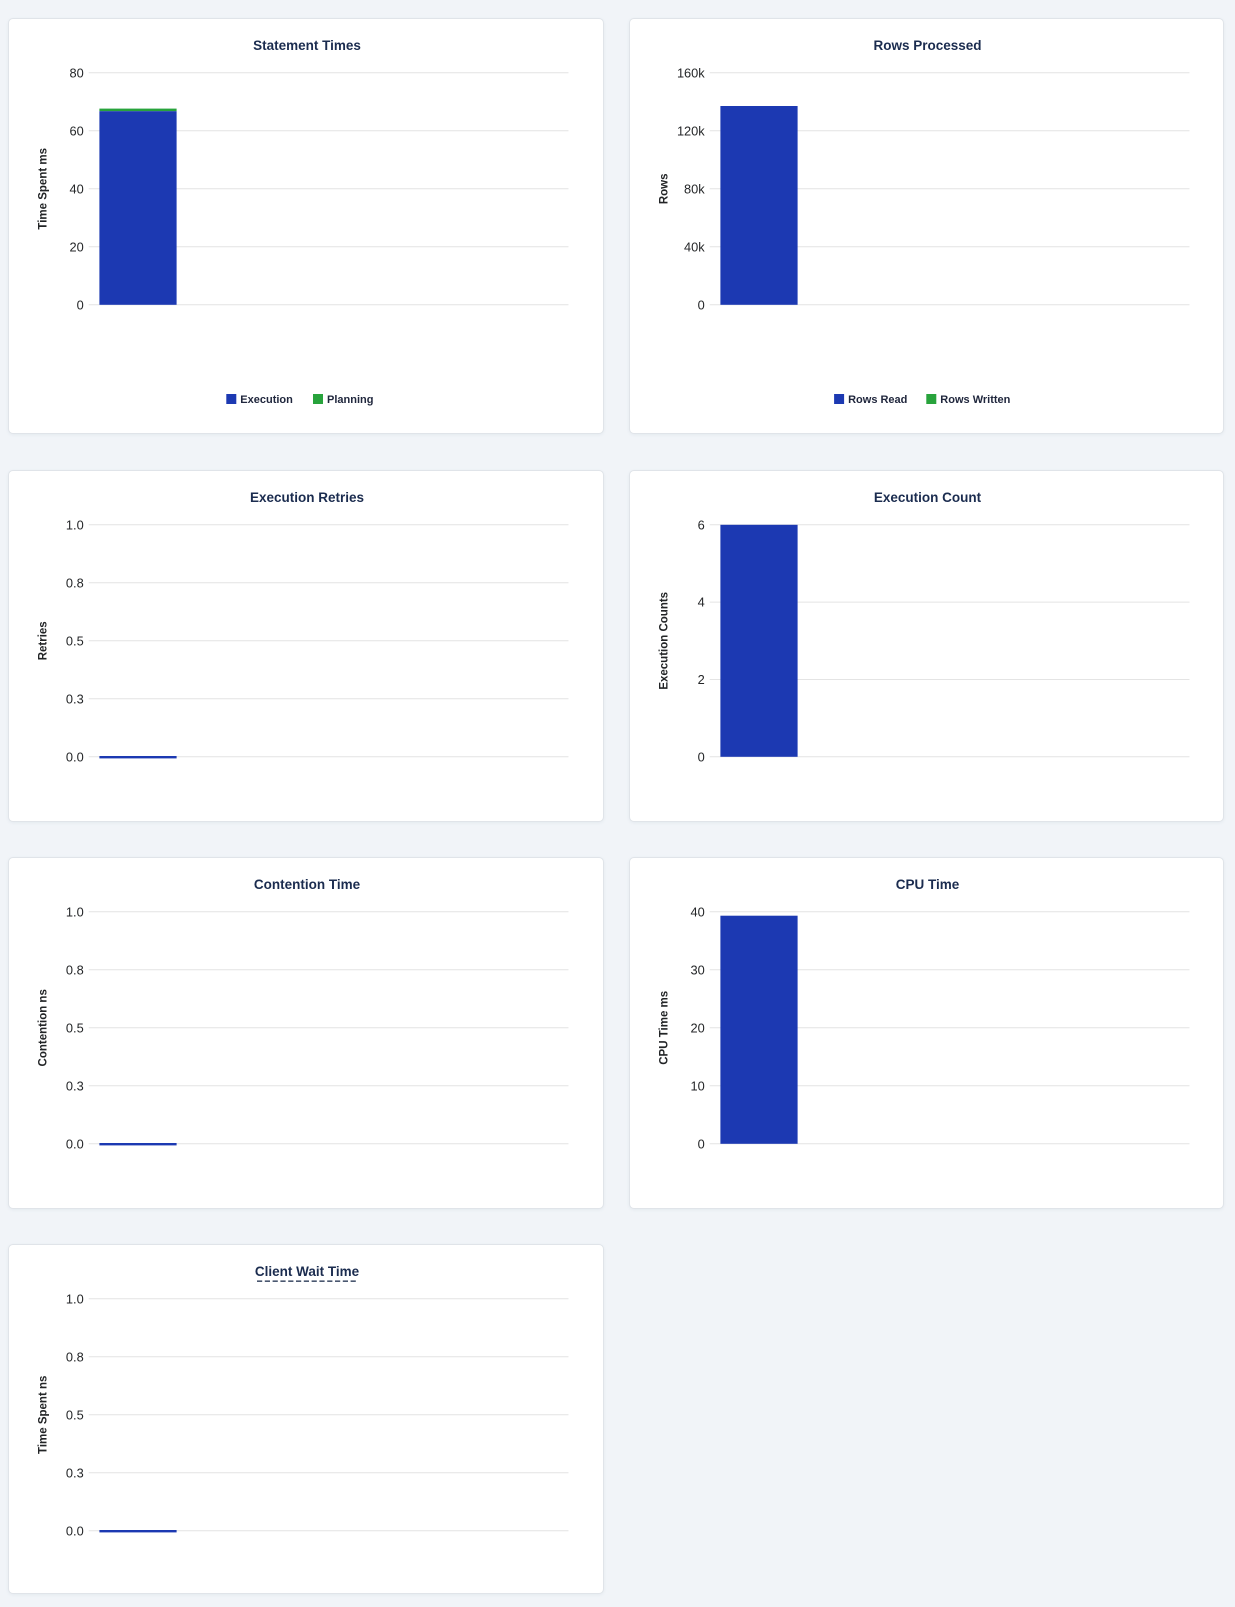 The width and height of the screenshot is (1235, 1607). Describe the element at coordinates (307, 1271) in the screenshot. I see `svg-text: Client Wait Time` at that location.